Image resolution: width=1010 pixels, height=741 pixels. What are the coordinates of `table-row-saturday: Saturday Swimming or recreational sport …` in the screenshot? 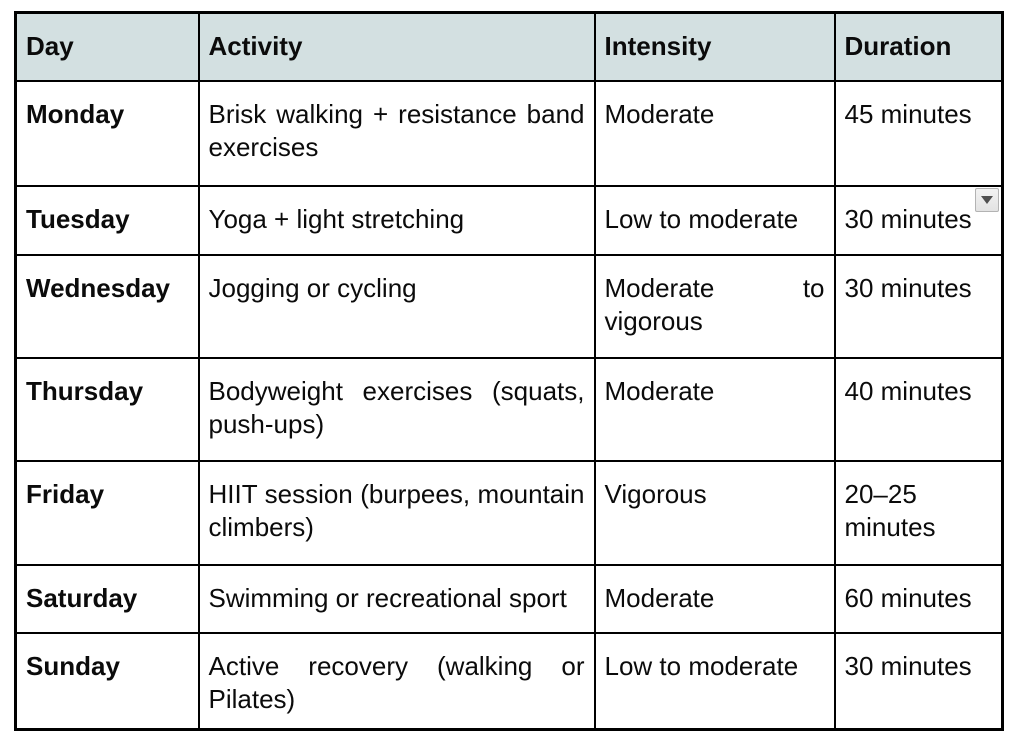 It's located at (509, 598).